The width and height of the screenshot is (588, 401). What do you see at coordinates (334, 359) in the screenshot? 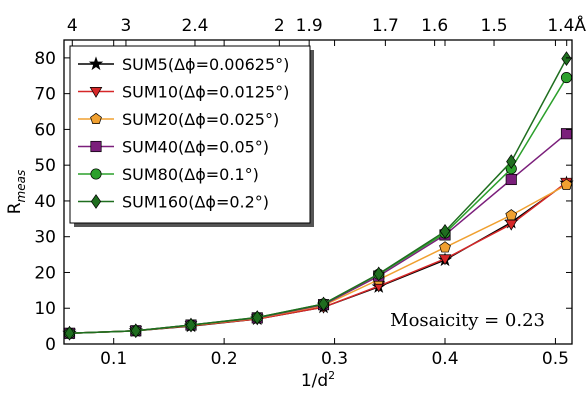
I see `x-tick-label: 0.3` at bounding box center [334, 359].